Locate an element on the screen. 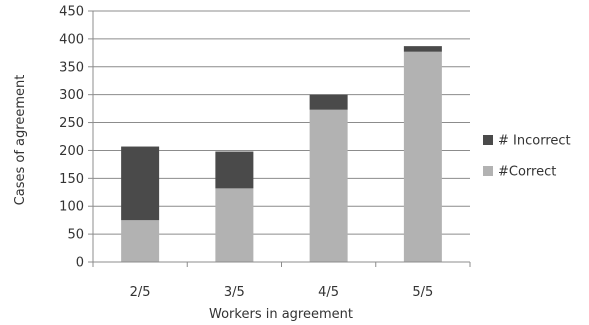  legend-swatch-correct is located at coordinates (488, 171).